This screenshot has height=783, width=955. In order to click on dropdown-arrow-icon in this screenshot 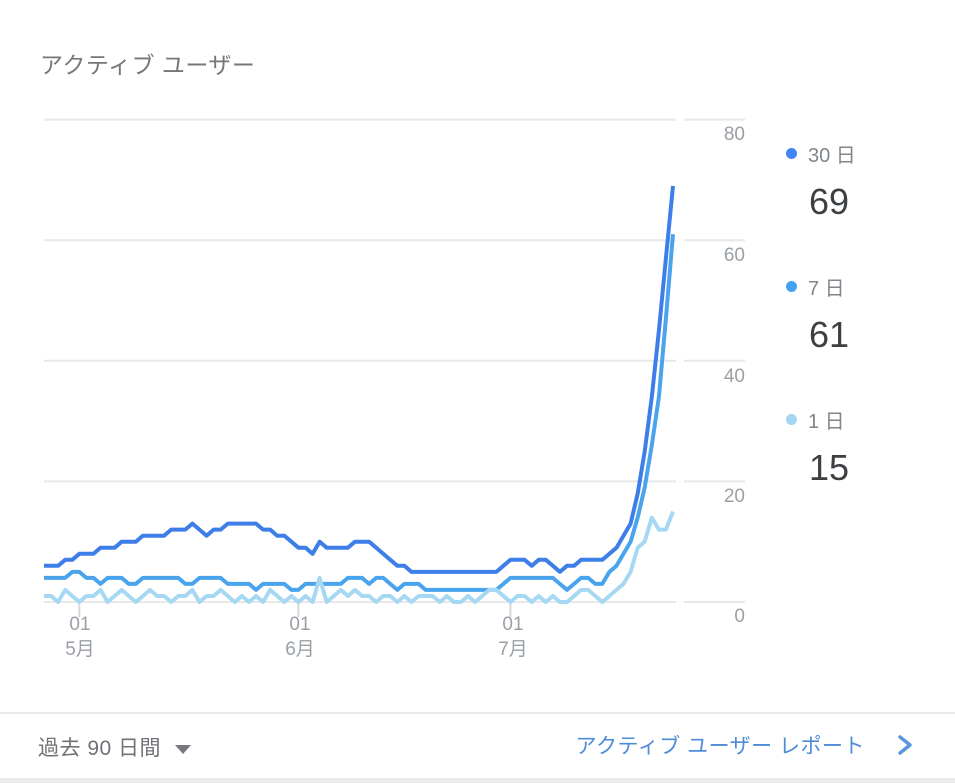, I will do `click(183, 749)`.